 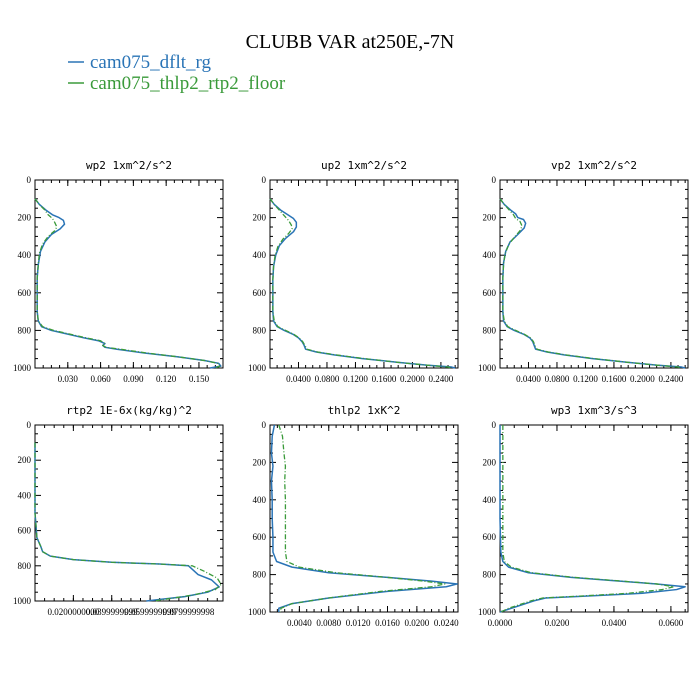 I want to click on chart-title: CLUBB VAR at250E,-7N, so click(x=350, y=42).